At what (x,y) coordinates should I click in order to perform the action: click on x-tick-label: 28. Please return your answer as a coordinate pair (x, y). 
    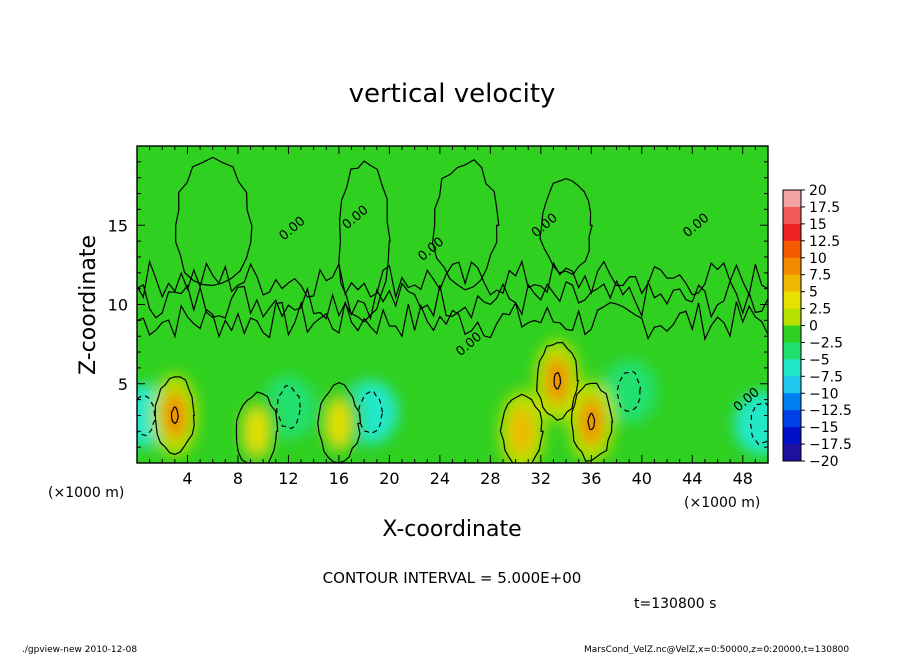
    Looking at the image, I should click on (490, 478).